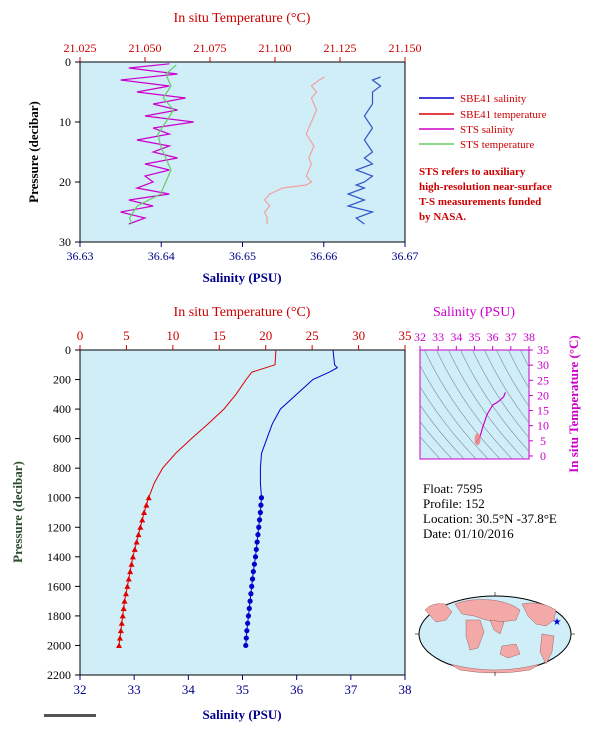 This screenshot has width=601, height=736. What do you see at coordinates (241, 714) in the screenshot?
I see `full-profile-bottom-axis-title: Salinity (PSU)` at bounding box center [241, 714].